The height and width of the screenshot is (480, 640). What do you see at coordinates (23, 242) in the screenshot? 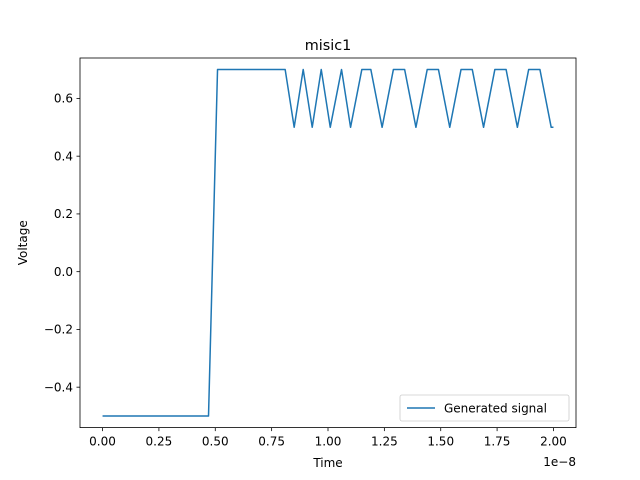
I see `y-axis-label: Voltage` at bounding box center [23, 242].